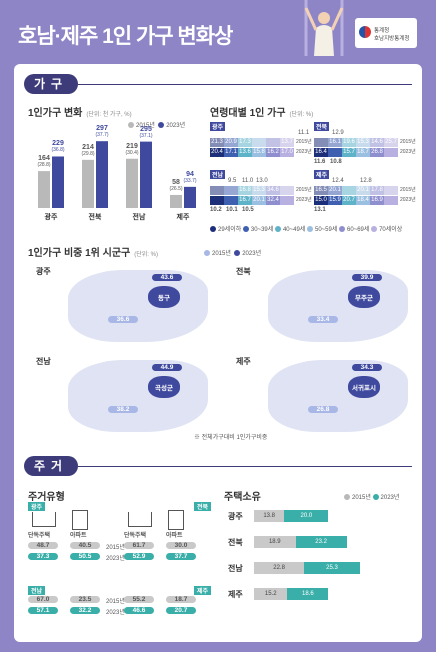 This screenshot has height=652, width=436. I want to click on age-cell: 15.3, so click(259, 190).